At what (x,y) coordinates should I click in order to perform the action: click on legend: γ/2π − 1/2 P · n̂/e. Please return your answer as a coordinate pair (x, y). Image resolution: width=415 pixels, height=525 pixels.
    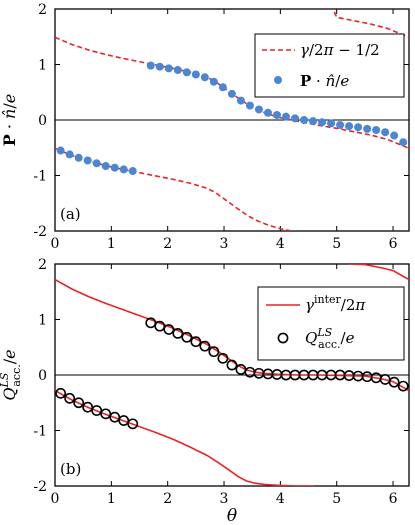
    Looking at the image, I should click on (329, 65).